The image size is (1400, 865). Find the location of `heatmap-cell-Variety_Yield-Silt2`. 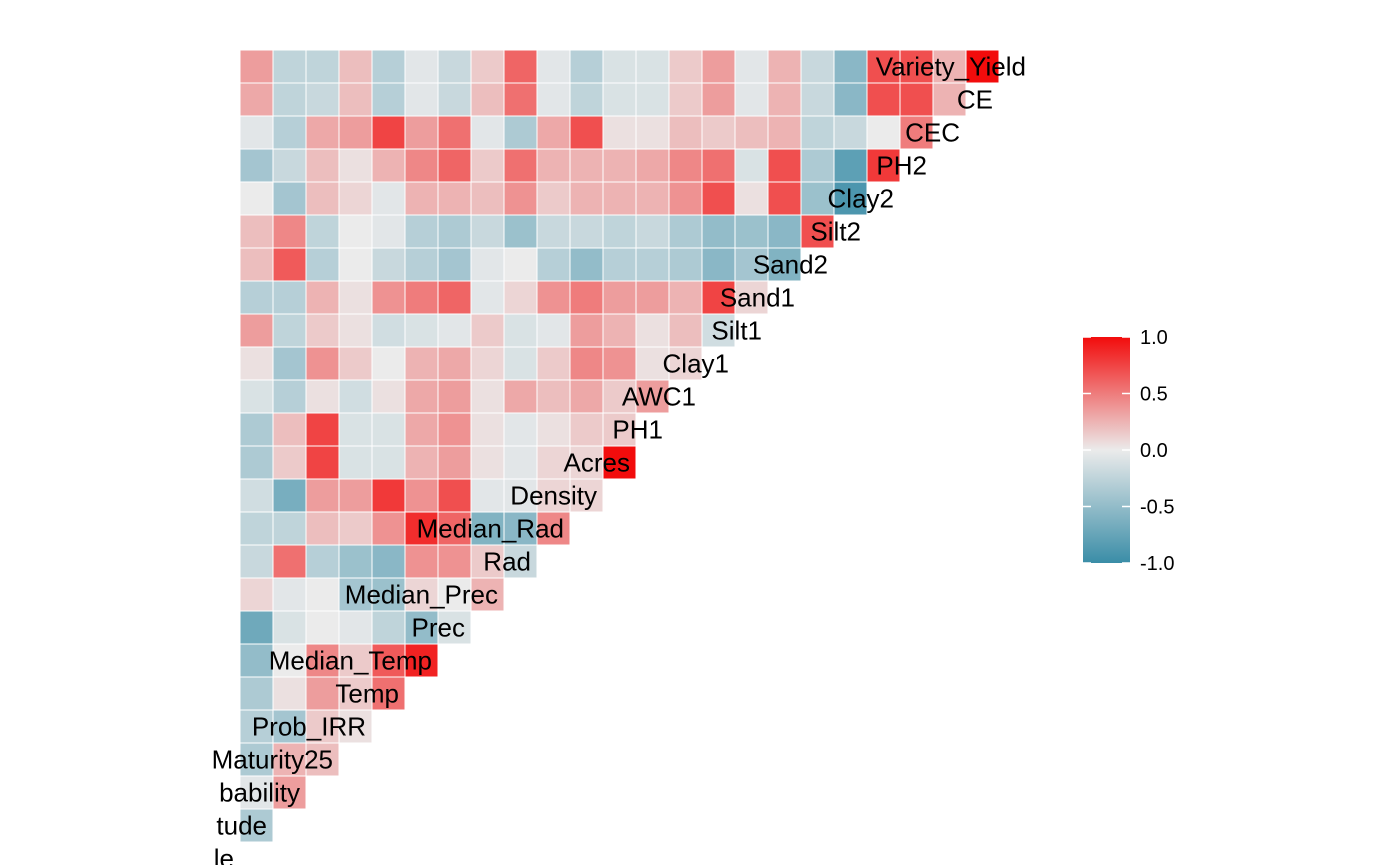

heatmap-cell-Variety_Yield-Silt2 is located at coordinates (883, 66).